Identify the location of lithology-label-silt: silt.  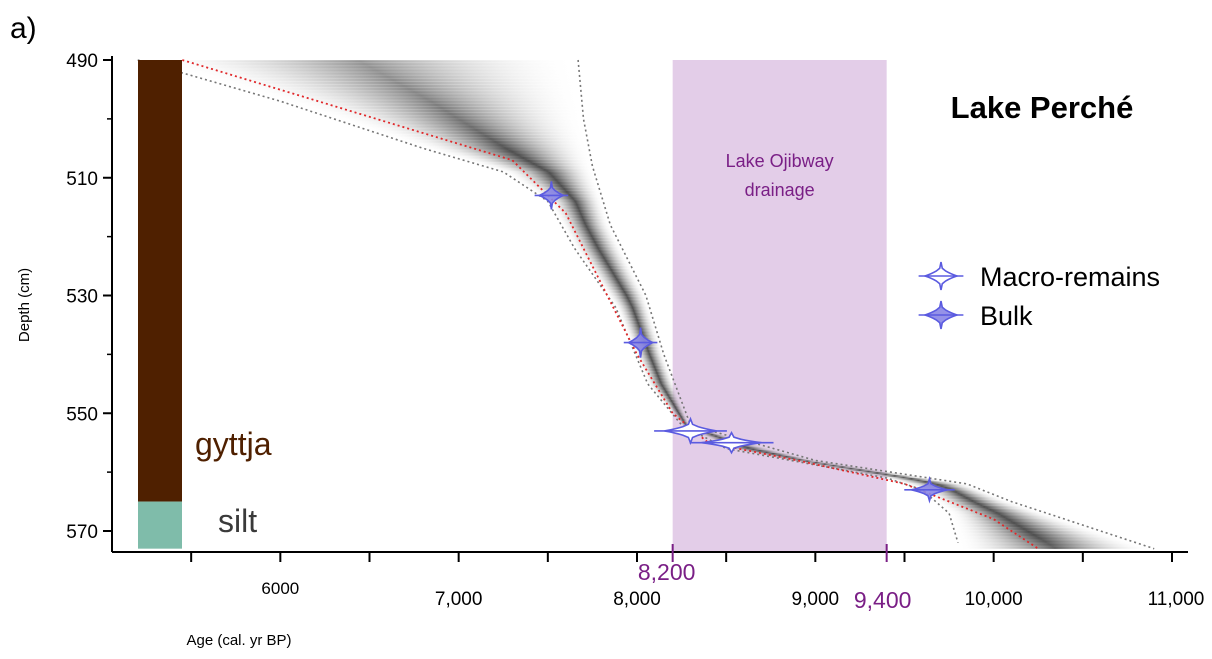
(237, 521).